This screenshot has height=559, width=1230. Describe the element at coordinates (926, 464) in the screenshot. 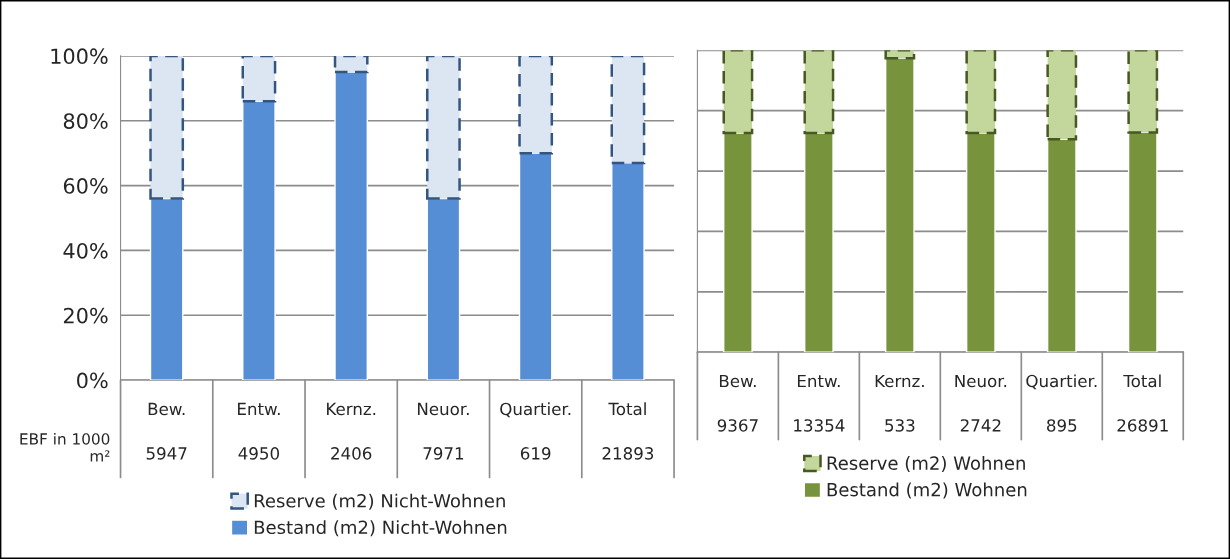

I see `legend-label: Reserve (m2) Wohnen` at that location.